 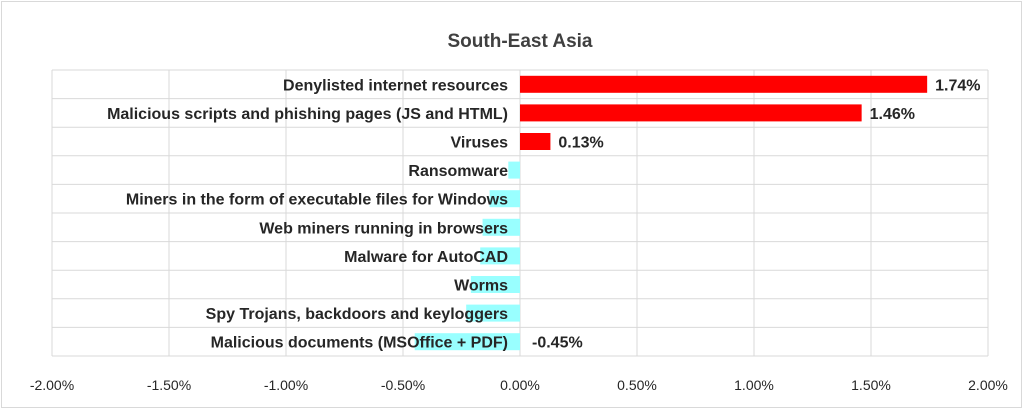 I want to click on data-label: 1.46%, so click(x=892, y=114).